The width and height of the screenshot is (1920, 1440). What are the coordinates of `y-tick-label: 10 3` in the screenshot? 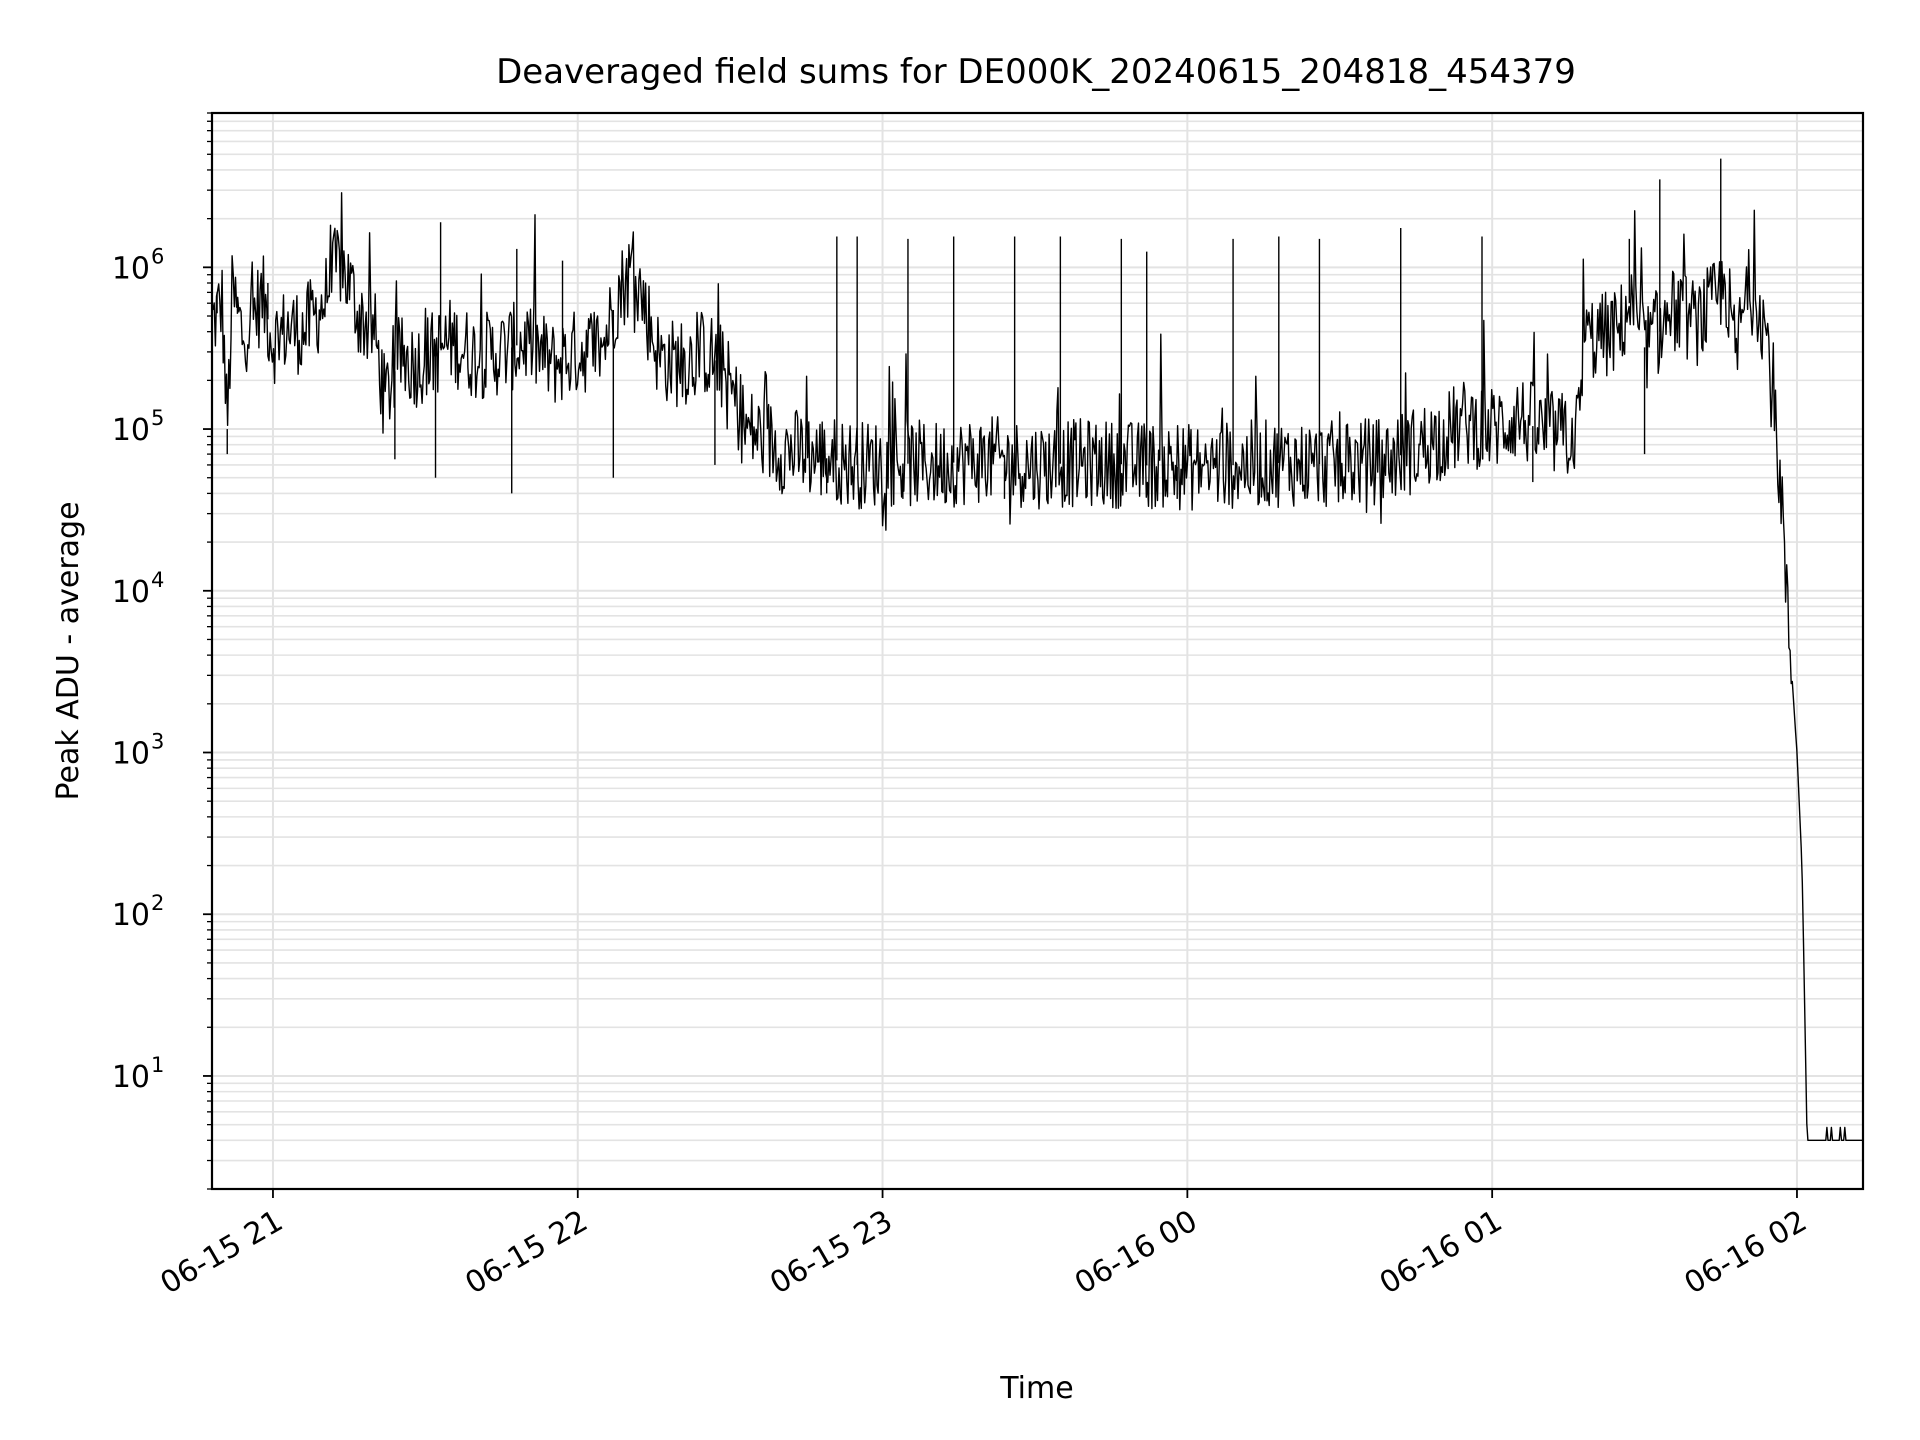 It's located at (138, 751).